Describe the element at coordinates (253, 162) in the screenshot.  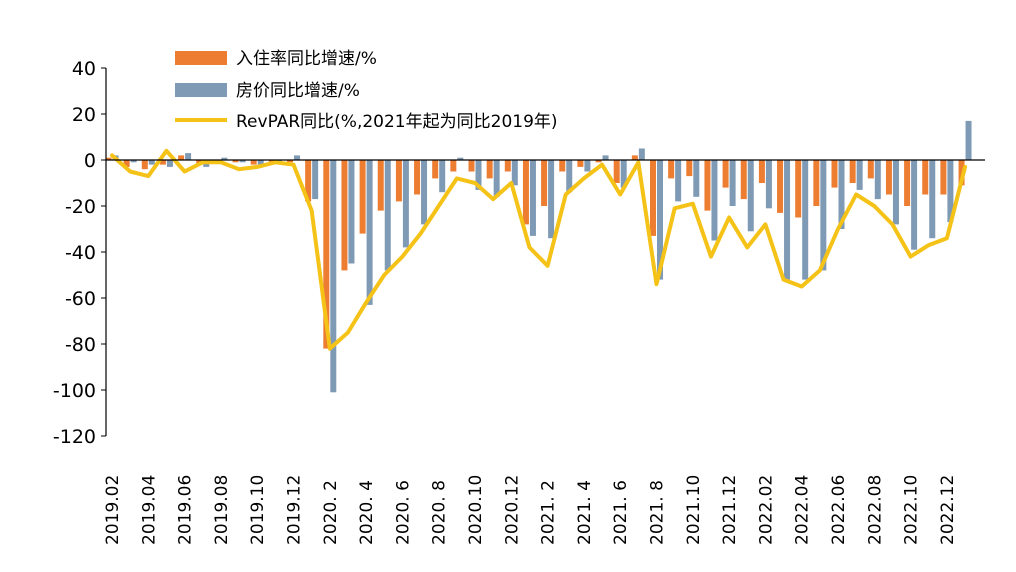
I see `occupancy-bar-2019.10` at that location.